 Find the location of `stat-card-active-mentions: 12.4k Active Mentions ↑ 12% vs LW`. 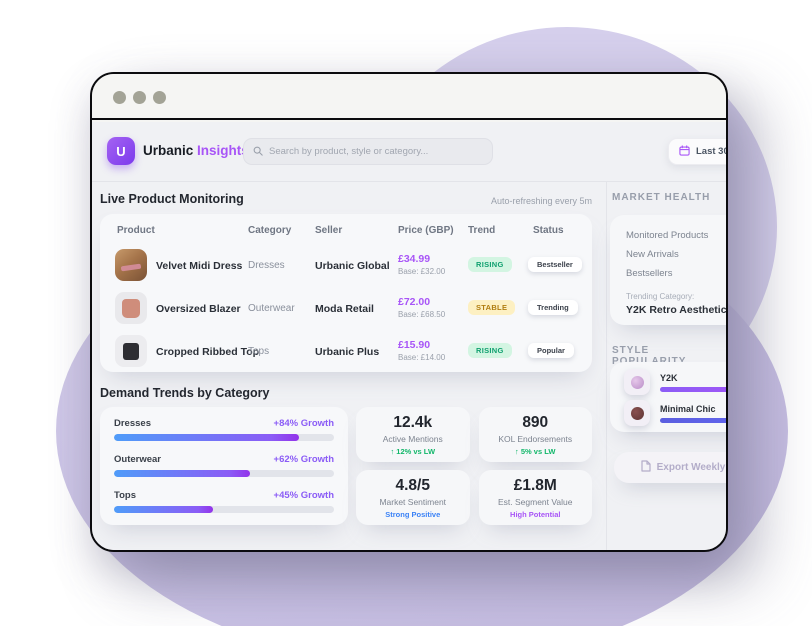

stat-card-active-mentions: 12.4k Active Mentions ↑ 12% vs LW is located at coordinates (413, 434).